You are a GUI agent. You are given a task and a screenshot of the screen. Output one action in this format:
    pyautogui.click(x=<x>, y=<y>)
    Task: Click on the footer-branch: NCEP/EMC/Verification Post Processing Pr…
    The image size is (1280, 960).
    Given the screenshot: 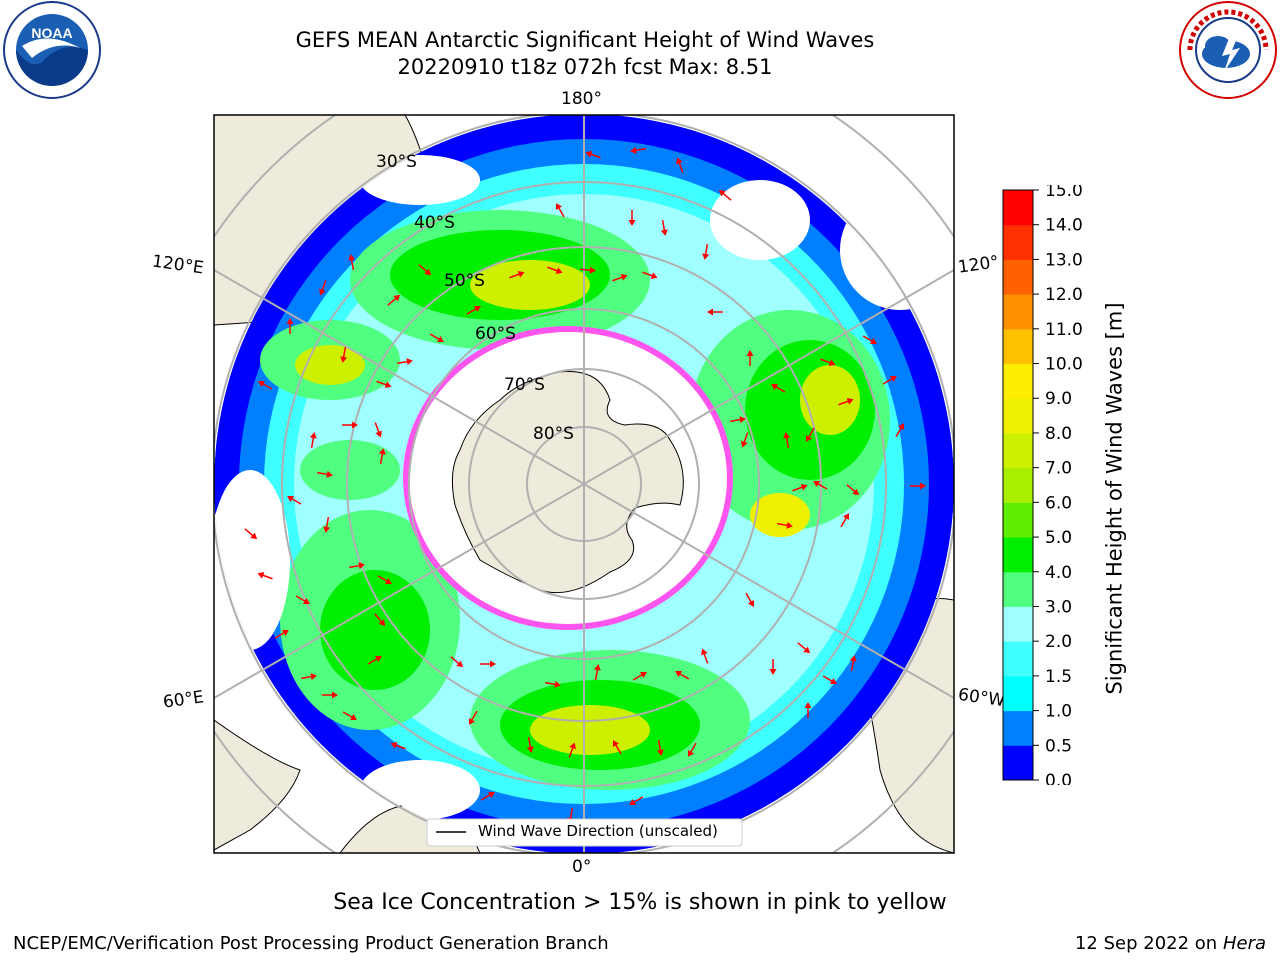 What is the action you would take?
    pyautogui.click(x=311, y=943)
    